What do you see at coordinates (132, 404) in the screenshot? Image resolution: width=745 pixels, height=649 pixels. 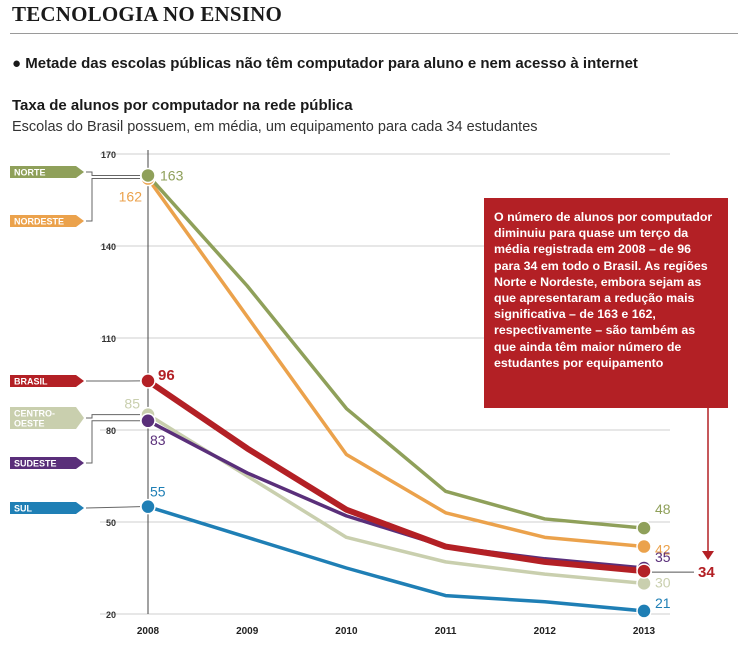 I see `start-value-label-centro-oeste: 85` at bounding box center [132, 404].